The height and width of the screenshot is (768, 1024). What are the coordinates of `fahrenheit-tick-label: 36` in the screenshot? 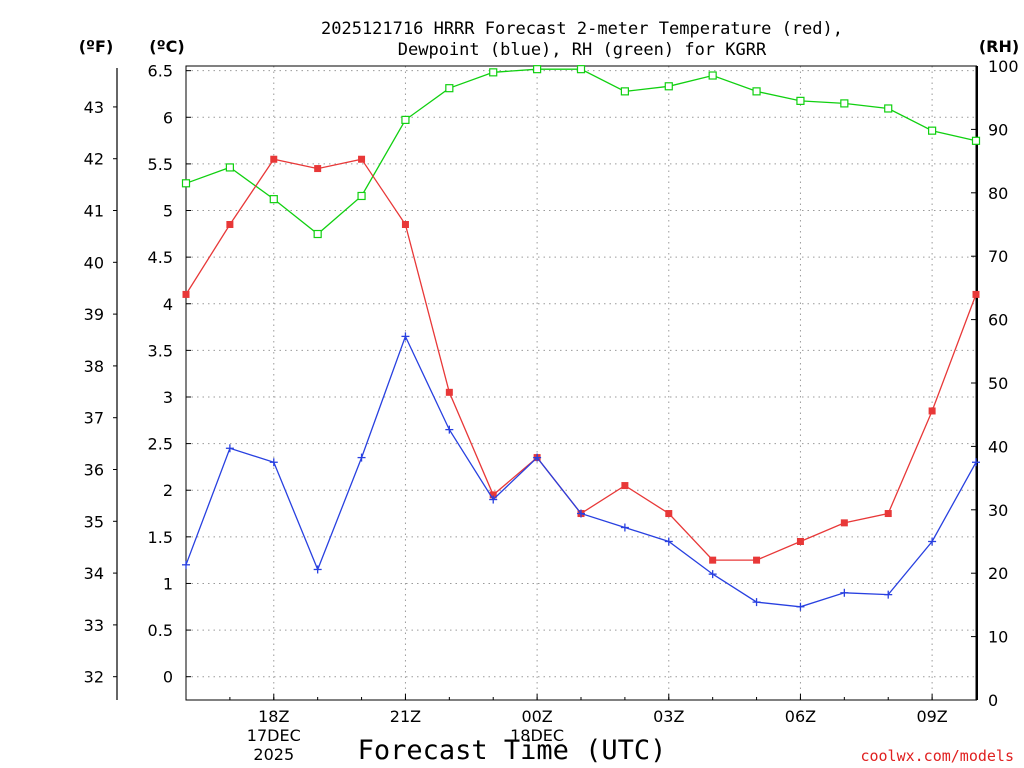 It's located at (94, 470).